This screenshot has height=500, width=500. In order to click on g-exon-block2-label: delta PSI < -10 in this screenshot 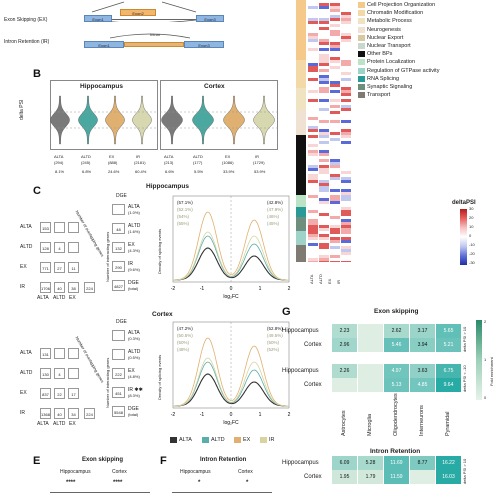, I will do `click(464, 378)`.